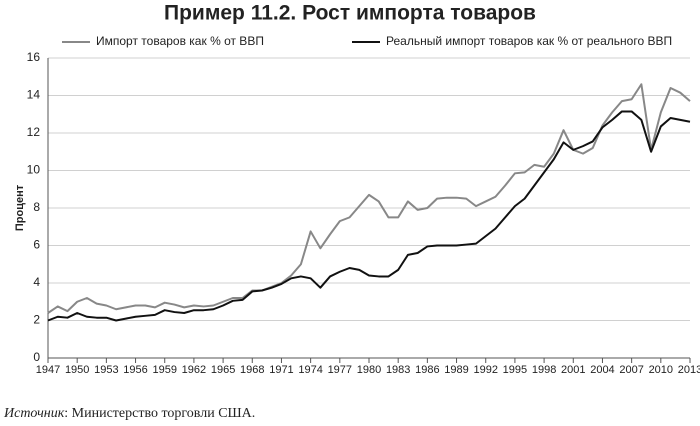 Image resolution: width=700 pixels, height=426 pixels. I want to click on chart-title: Пример 11.2. Рост импорта товаров, so click(350, 13).